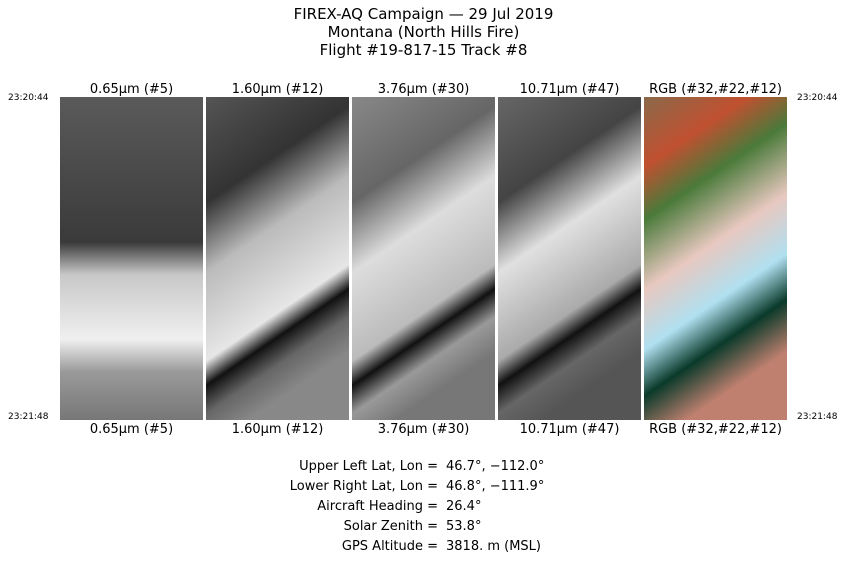 Image resolution: width=847 pixels, height=561 pixels. What do you see at coordinates (377, 506) in the screenshot?
I see `info-label: Aircraft Heading =` at bounding box center [377, 506].